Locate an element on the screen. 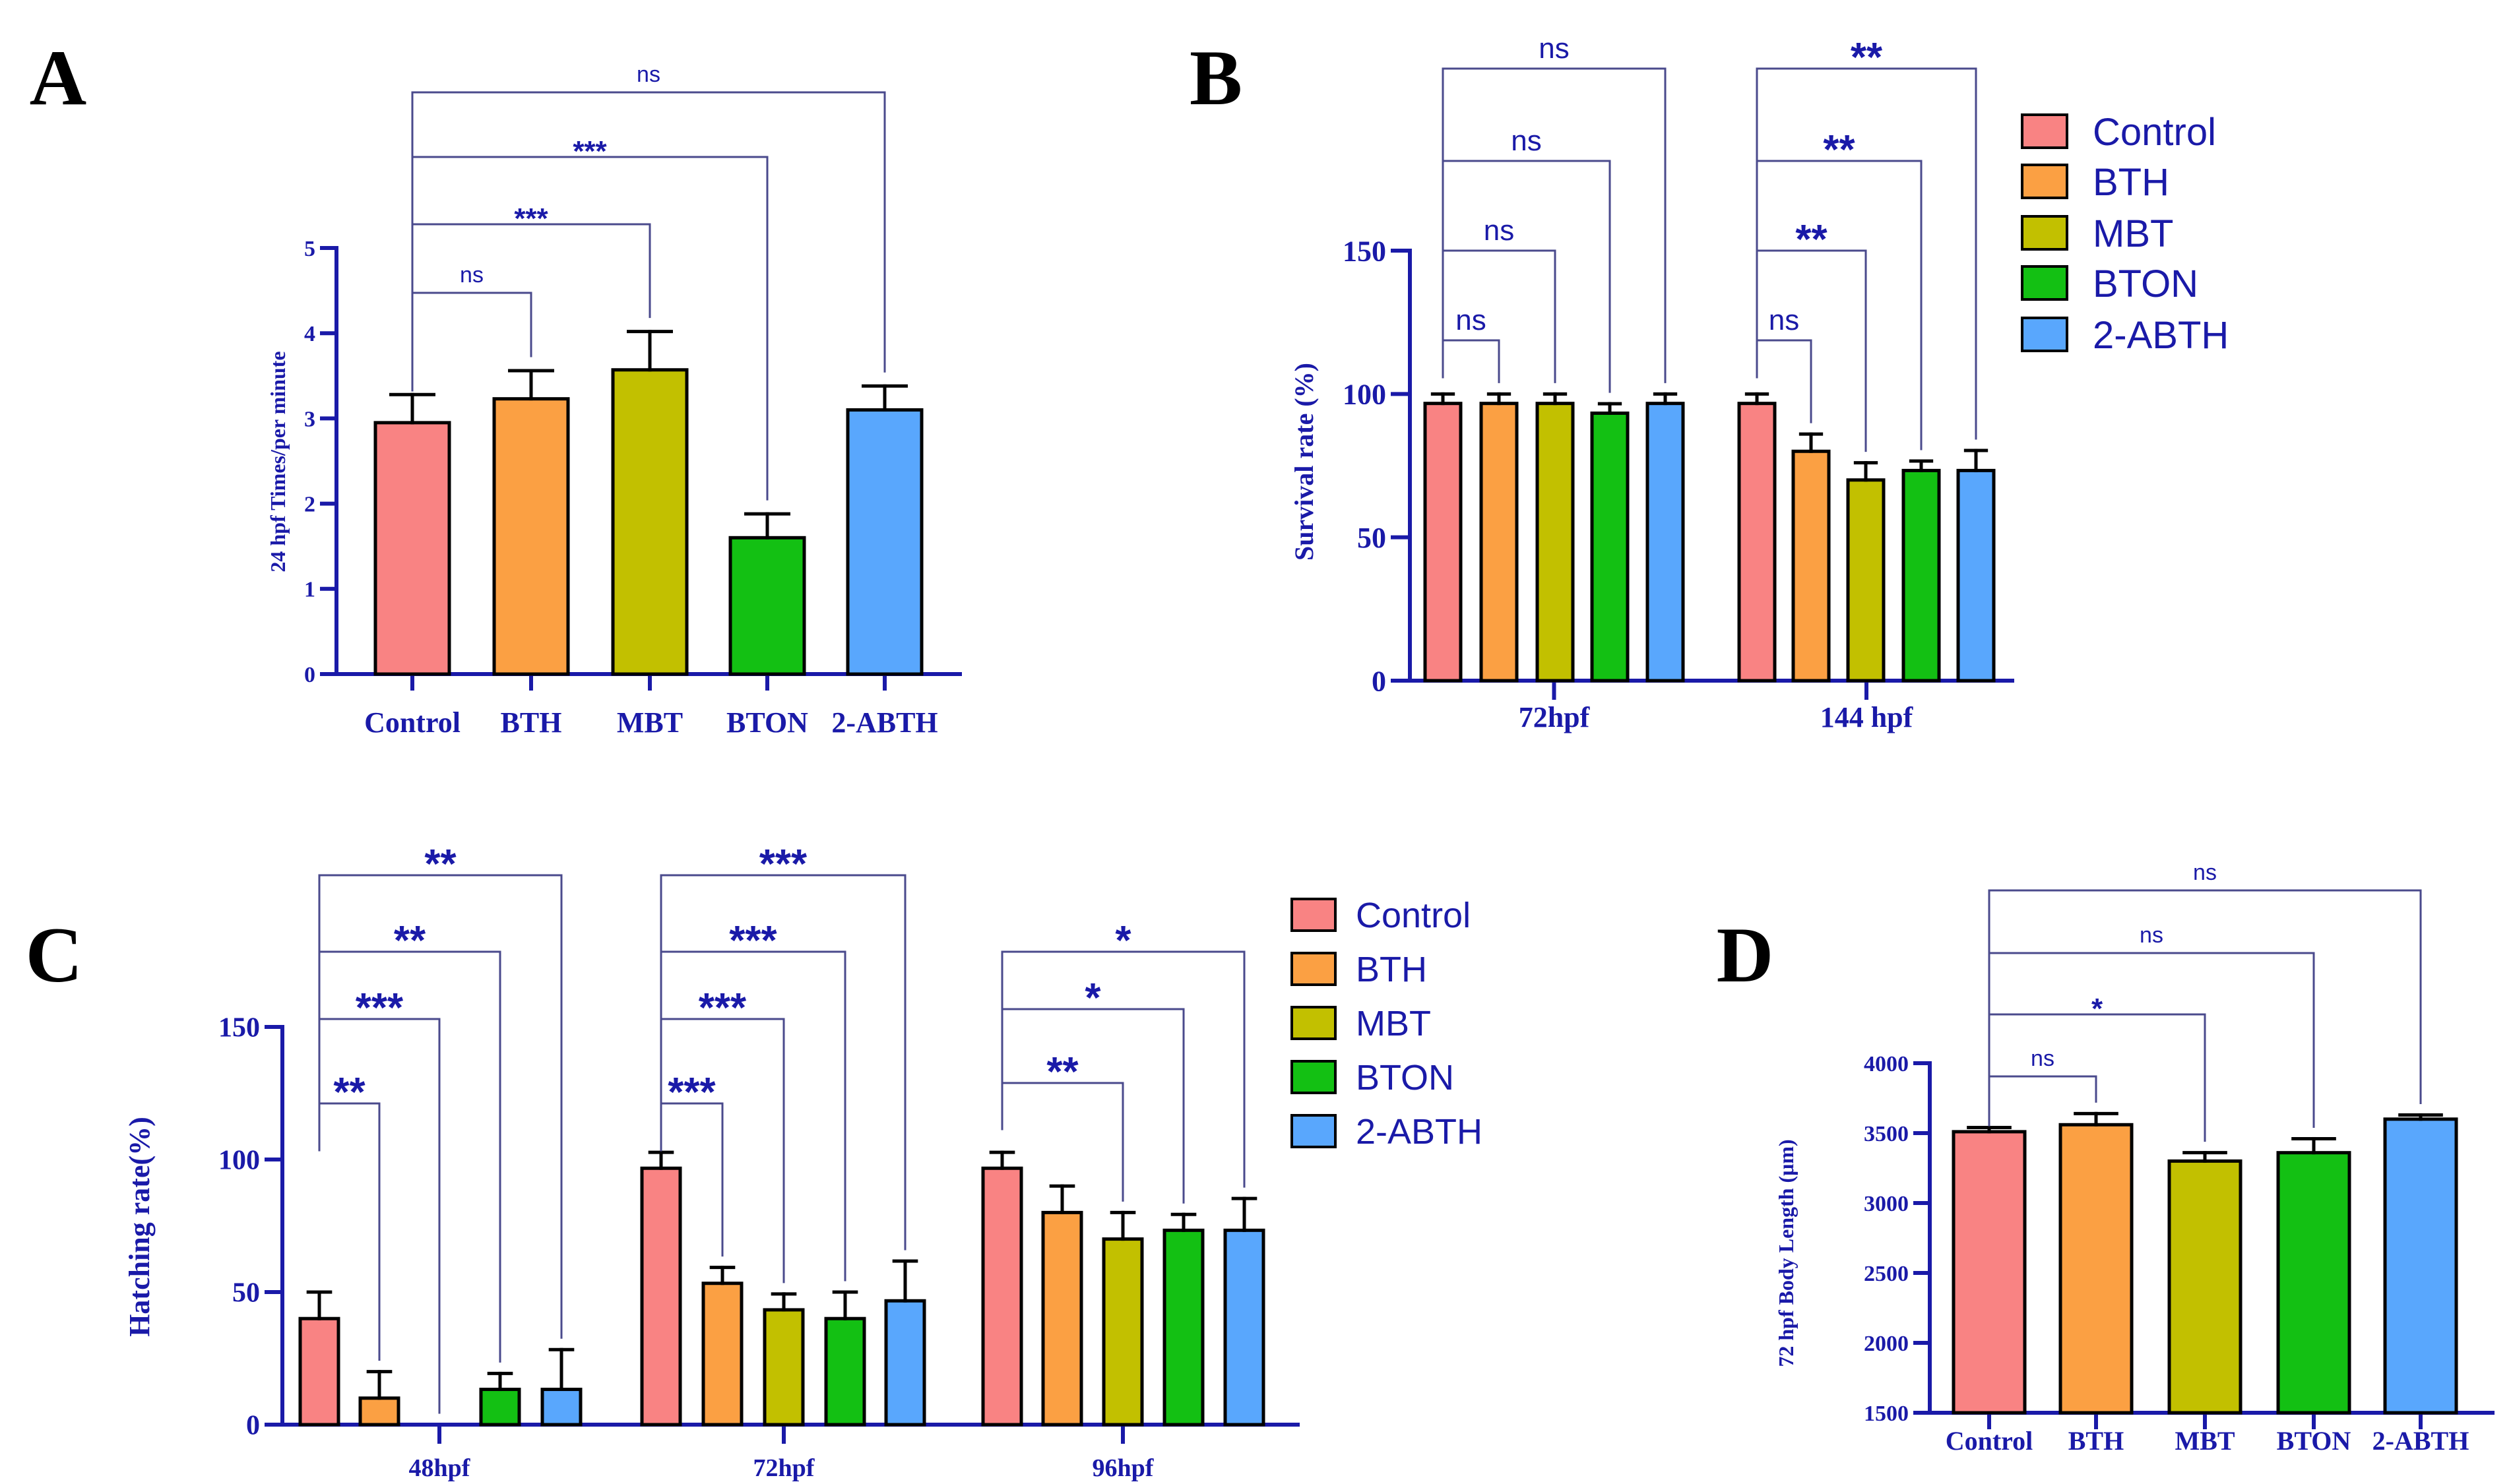 This screenshot has height=1484, width=2513. panel-a-control-bar is located at coordinates (412, 548).